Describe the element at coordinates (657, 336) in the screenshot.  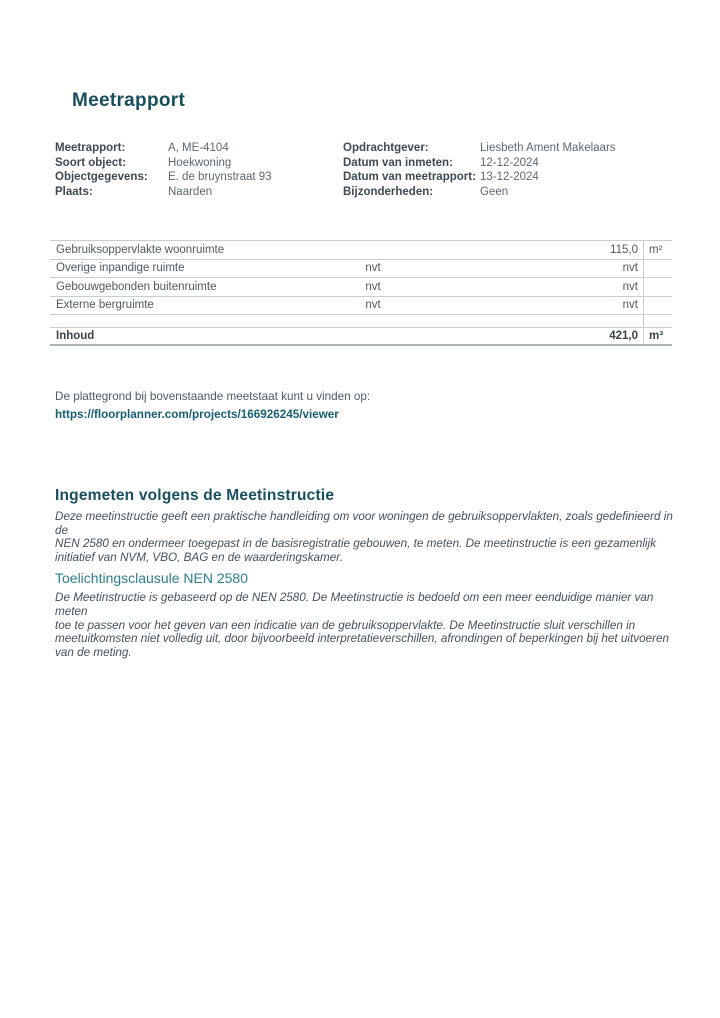
I see `row-unit: m³` at that location.